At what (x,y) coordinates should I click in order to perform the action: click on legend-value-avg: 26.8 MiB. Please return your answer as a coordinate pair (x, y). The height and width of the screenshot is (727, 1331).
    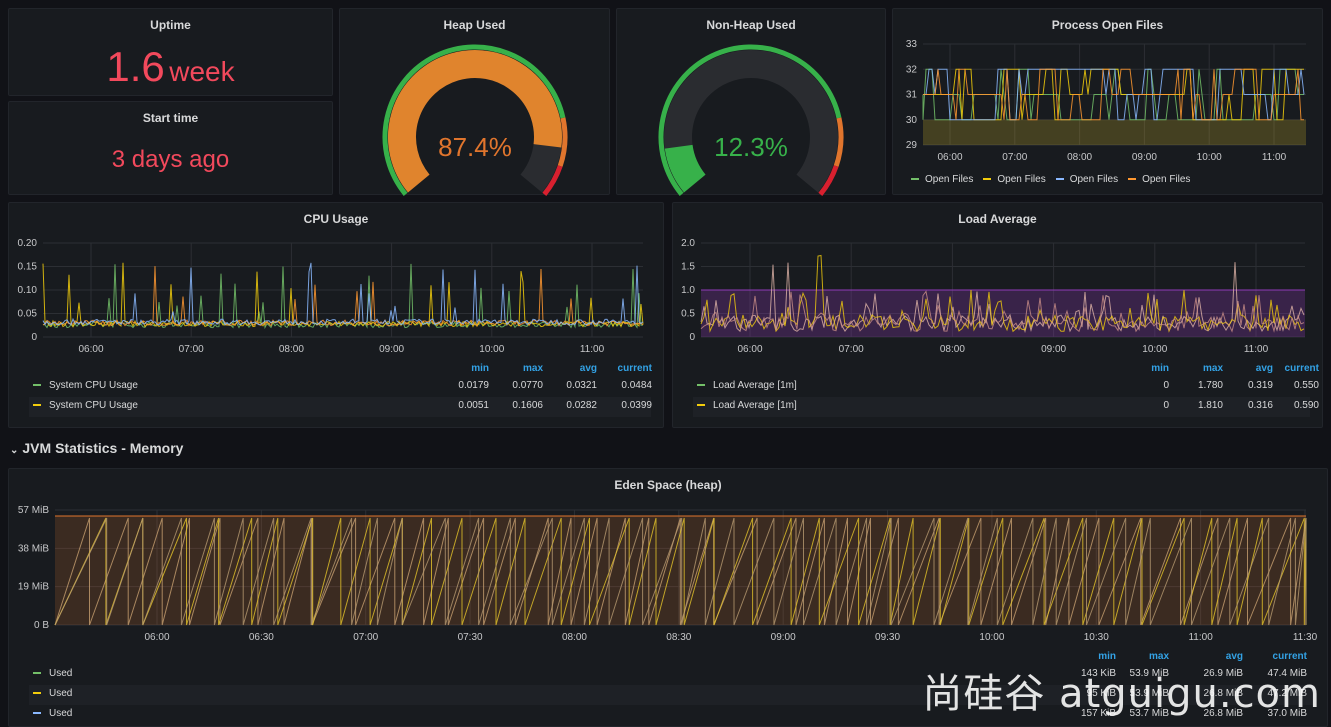
    Looking at the image, I should click on (1223, 713).